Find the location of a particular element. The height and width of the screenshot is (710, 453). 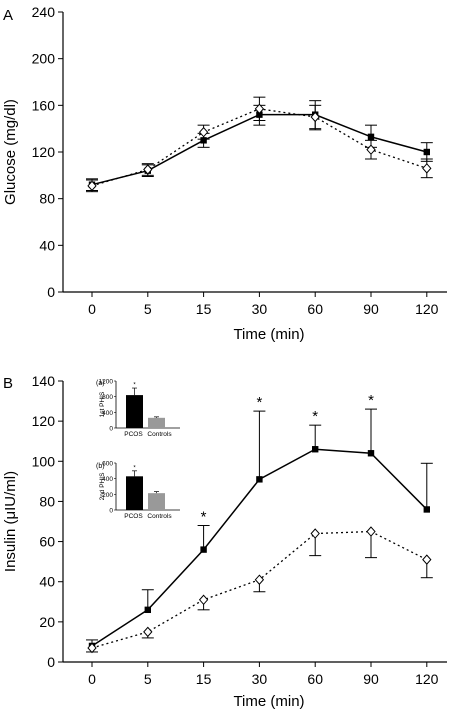

y-axis-label: Glucose (mg/dl) is located at coordinates (10, 152).